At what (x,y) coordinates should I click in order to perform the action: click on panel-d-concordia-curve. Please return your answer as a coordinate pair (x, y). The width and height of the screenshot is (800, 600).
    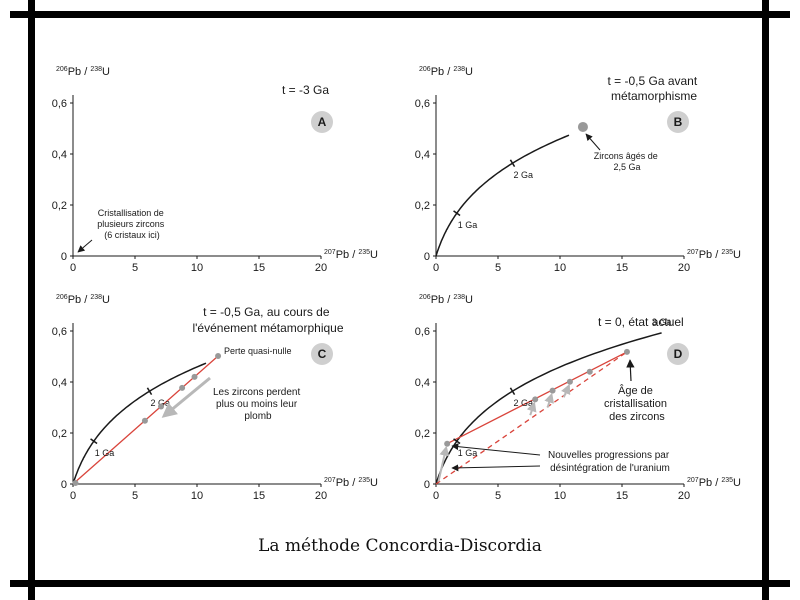
    Looking at the image, I should click on (548, 408).